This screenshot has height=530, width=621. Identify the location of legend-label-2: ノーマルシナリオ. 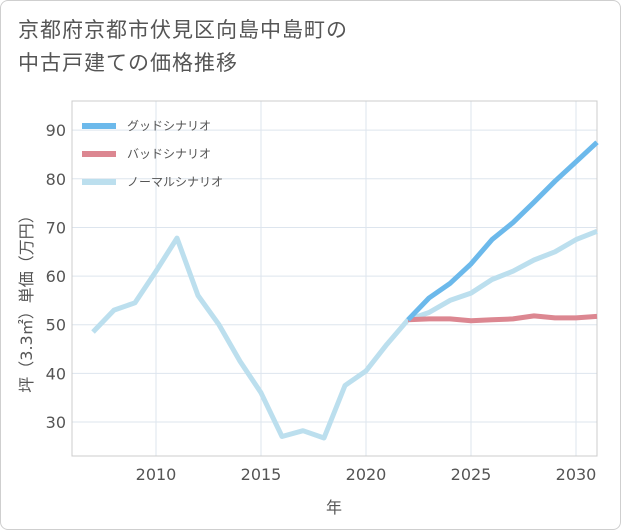
(175, 182).